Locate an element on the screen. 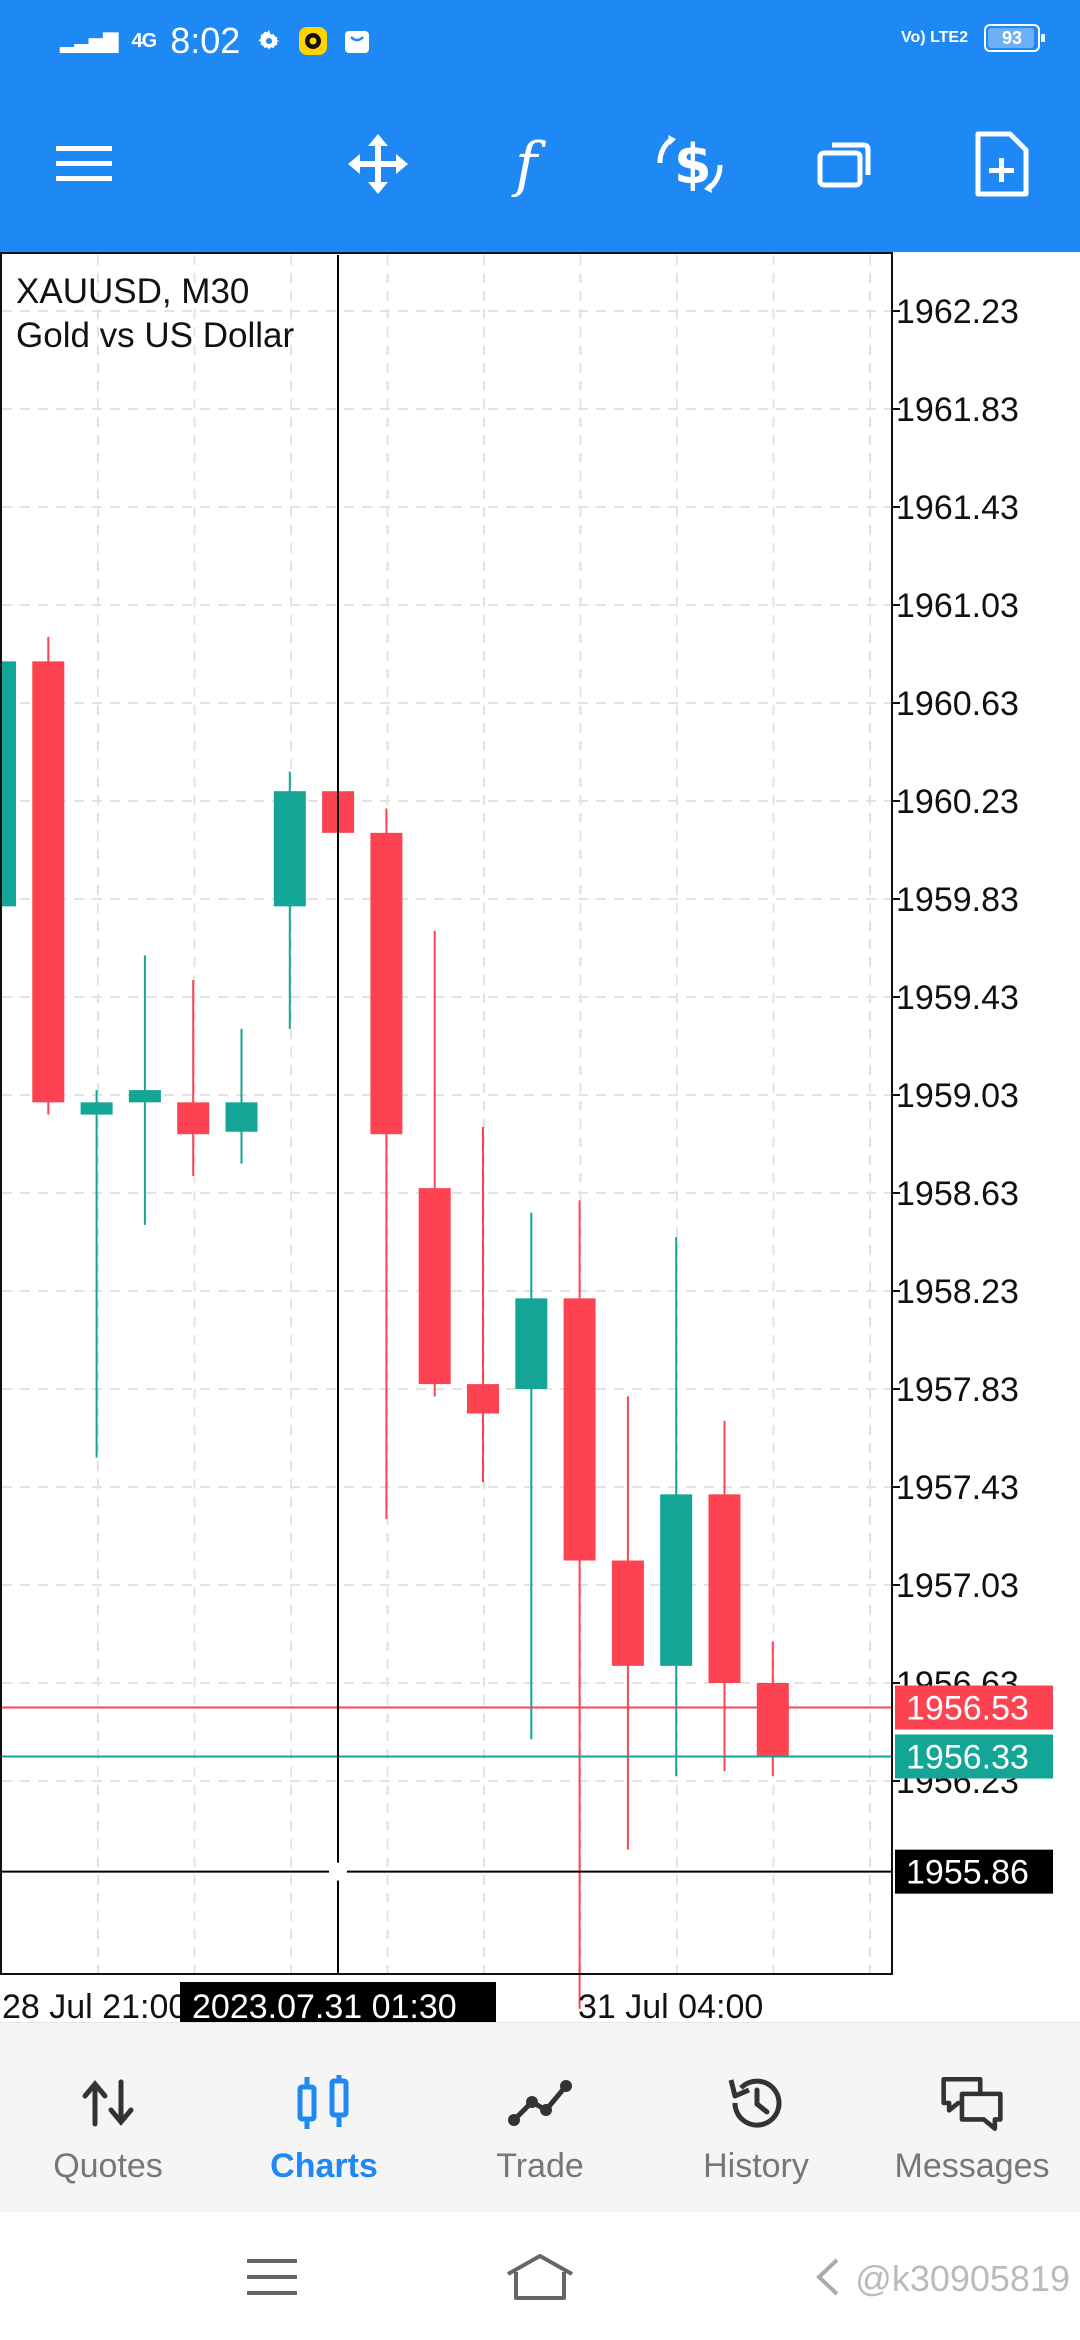 The width and height of the screenshot is (1080, 2340). nav-history: History is located at coordinates (756, 2117).